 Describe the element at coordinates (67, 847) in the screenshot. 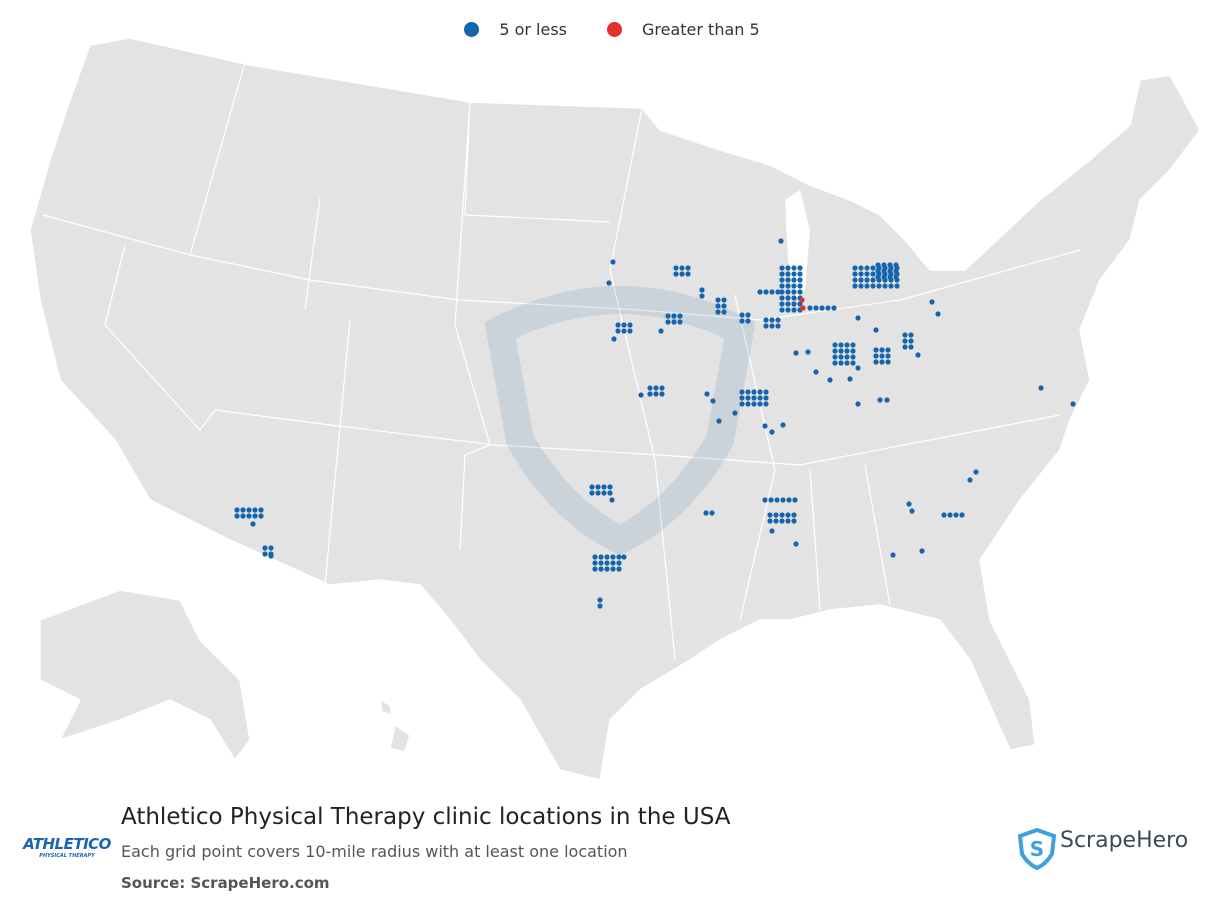

I see `athletico-logo: ATHLETICO PHYSICAL THERAPY` at that location.